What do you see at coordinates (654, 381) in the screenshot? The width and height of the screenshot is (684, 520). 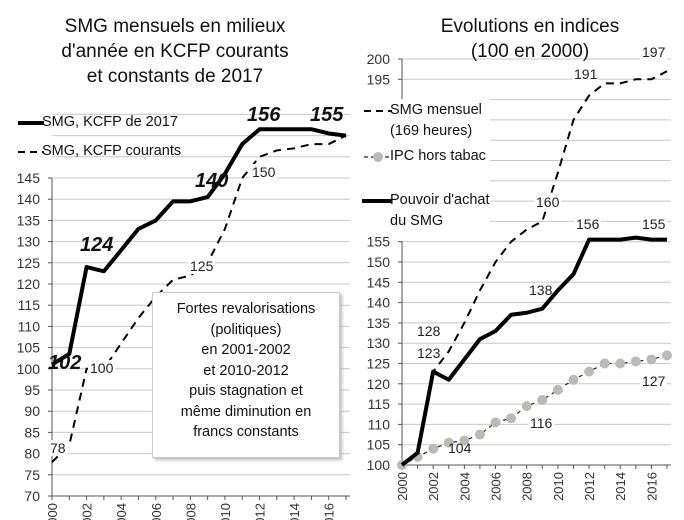 I see `data-label: 127` at bounding box center [654, 381].